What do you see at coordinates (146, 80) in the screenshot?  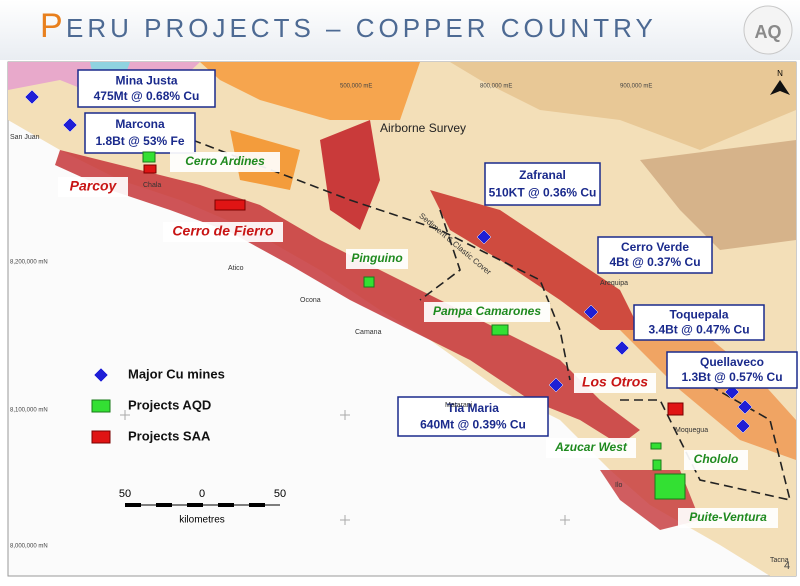 I see `mine-name: Mina Justa` at bounding box center [146, 80].